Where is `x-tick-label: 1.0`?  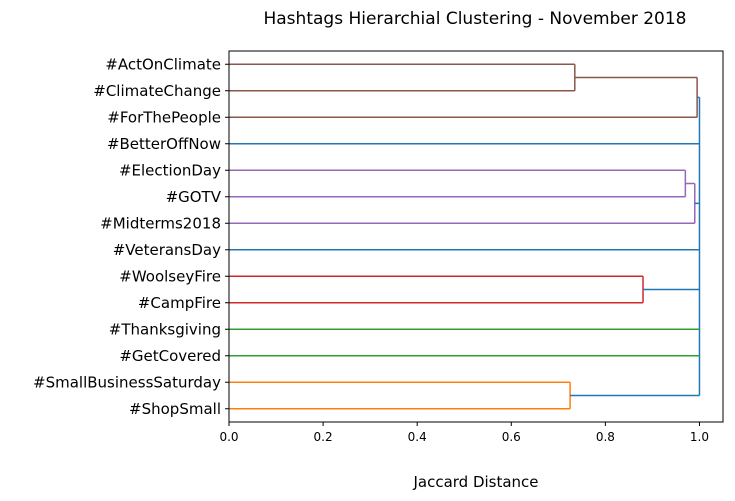
x-tick-label: 1.0 is located at coordinates (699, 437).